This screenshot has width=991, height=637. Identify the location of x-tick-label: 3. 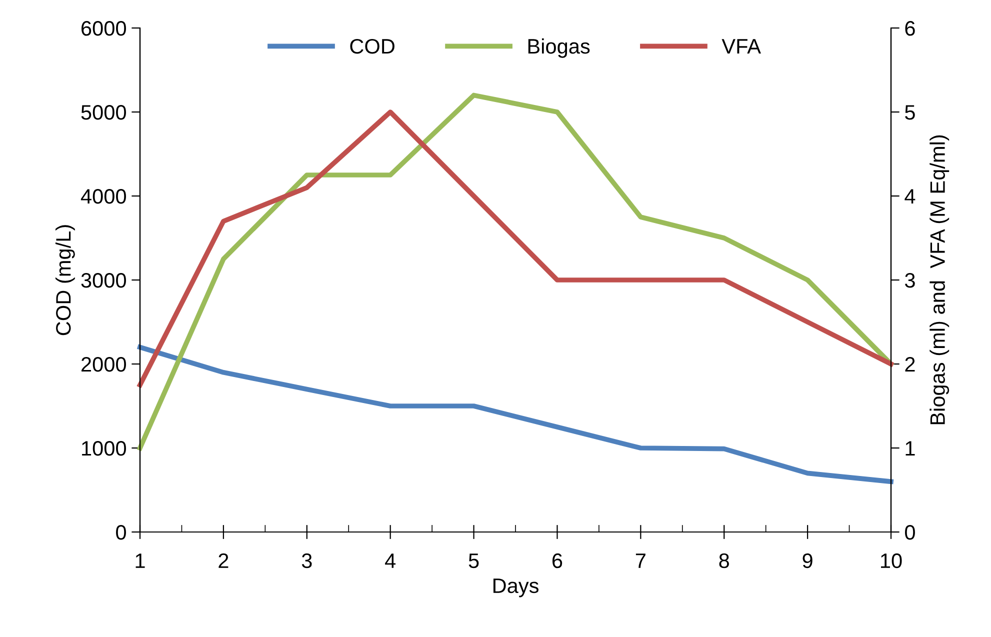
(307, 560).